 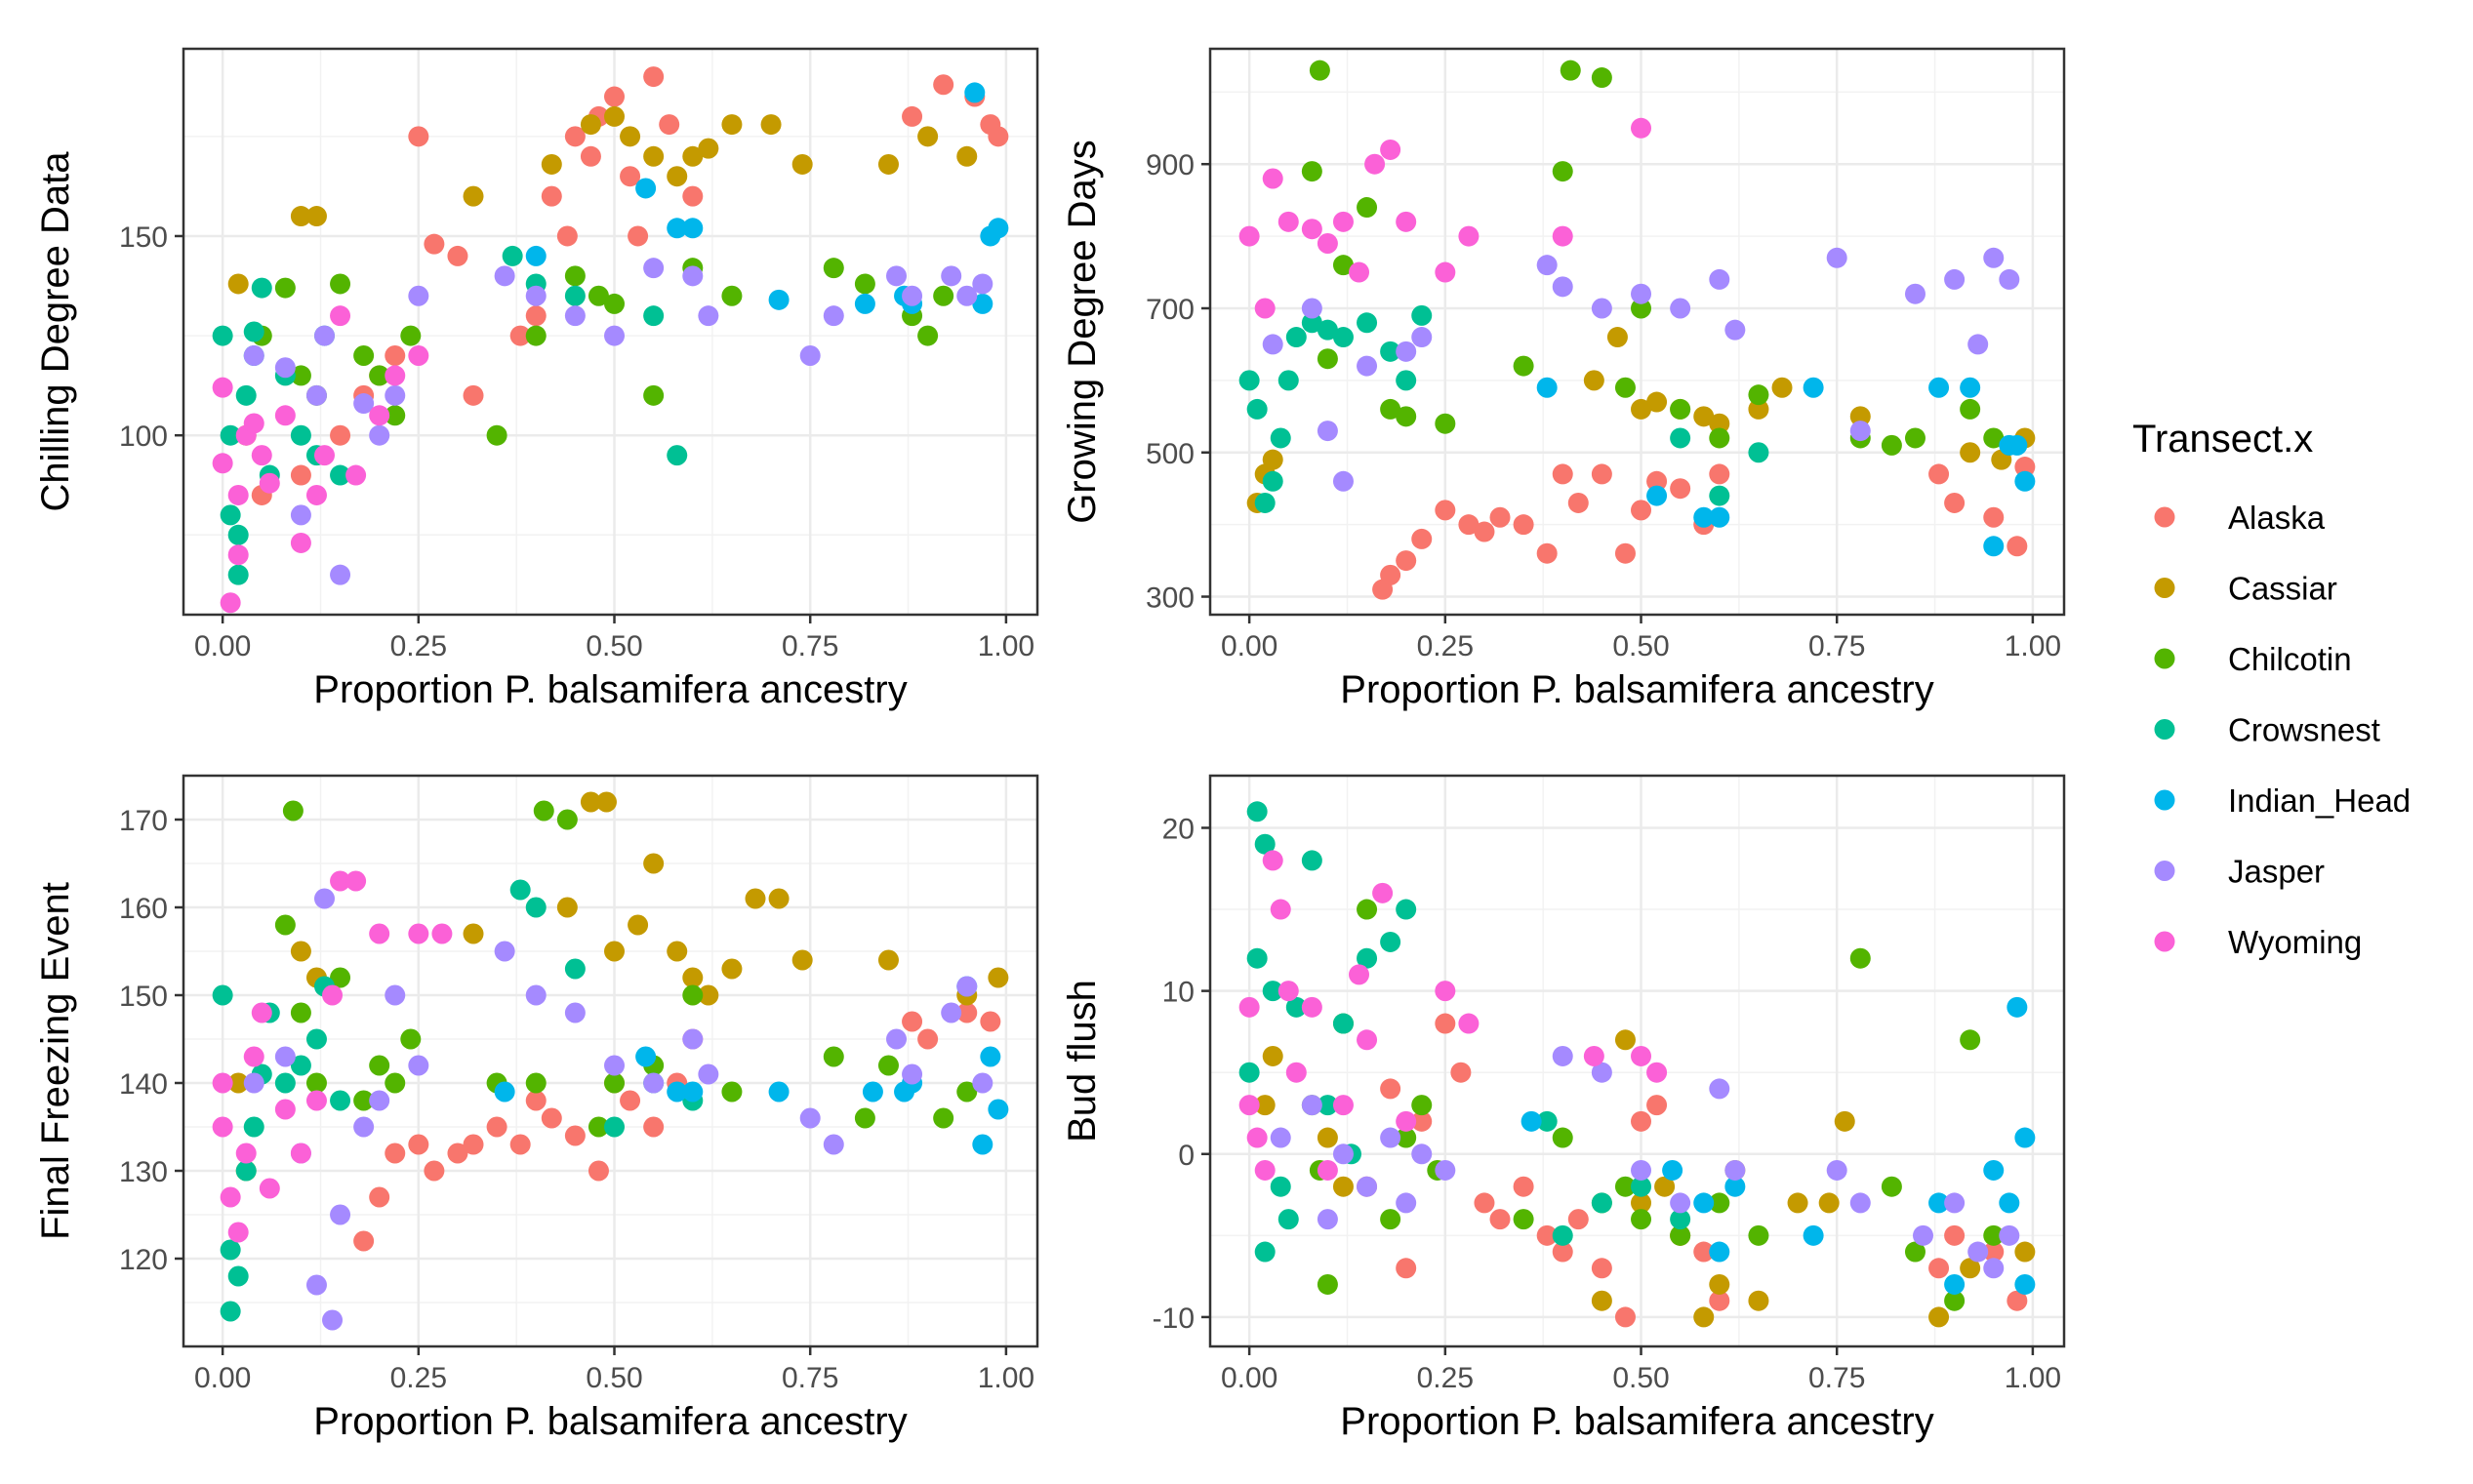 What do you see at coordinates (143, 997) in the screenshot?
I see `y-tick-label: 150` at bounding box center [143, 997].